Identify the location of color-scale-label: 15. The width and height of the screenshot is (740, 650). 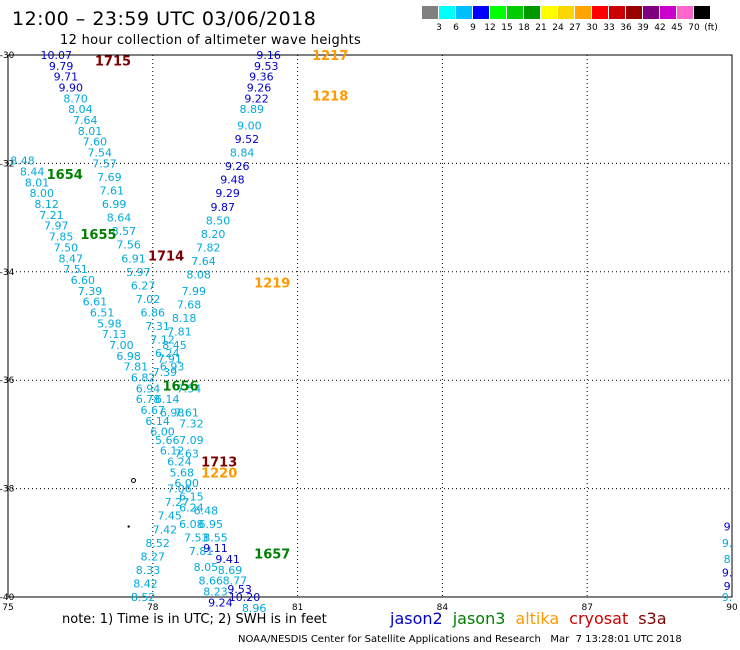
(507, 28).